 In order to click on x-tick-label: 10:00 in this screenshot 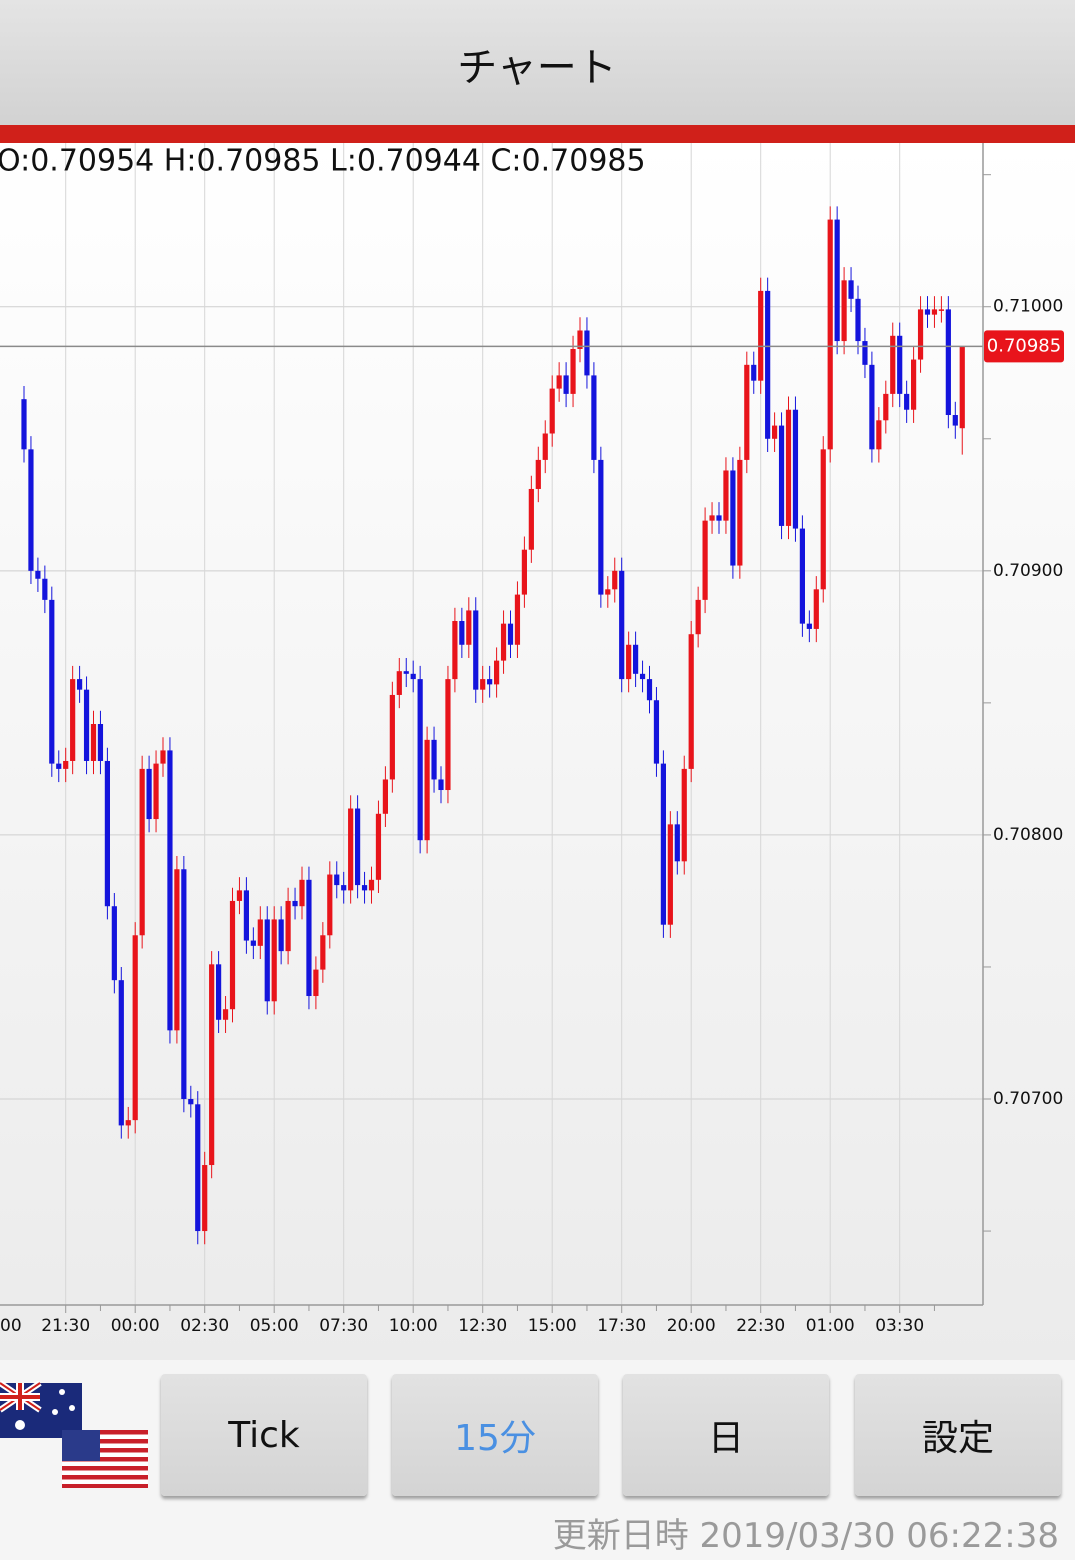, I will do `click(413, 1326)`.